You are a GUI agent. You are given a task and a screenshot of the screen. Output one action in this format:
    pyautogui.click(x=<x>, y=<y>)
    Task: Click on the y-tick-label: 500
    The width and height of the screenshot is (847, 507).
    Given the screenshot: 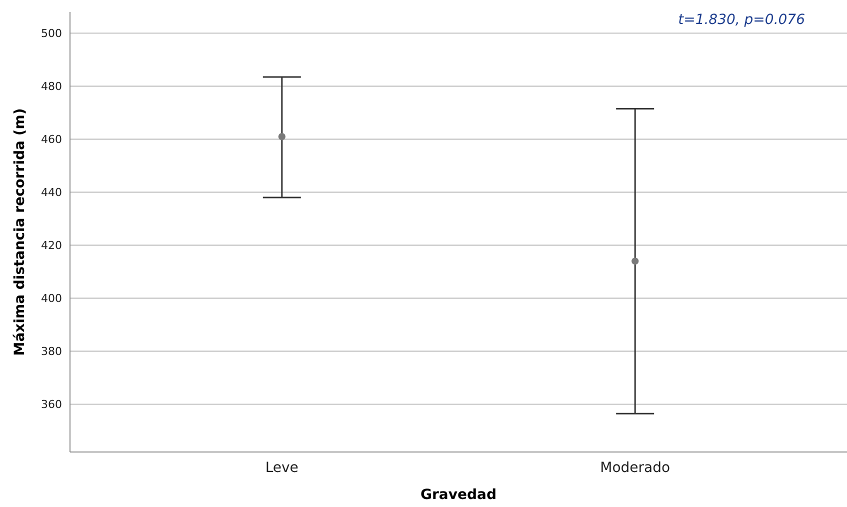 What is the action you would take?
    pyautogui.click(x=51, y=33)
    